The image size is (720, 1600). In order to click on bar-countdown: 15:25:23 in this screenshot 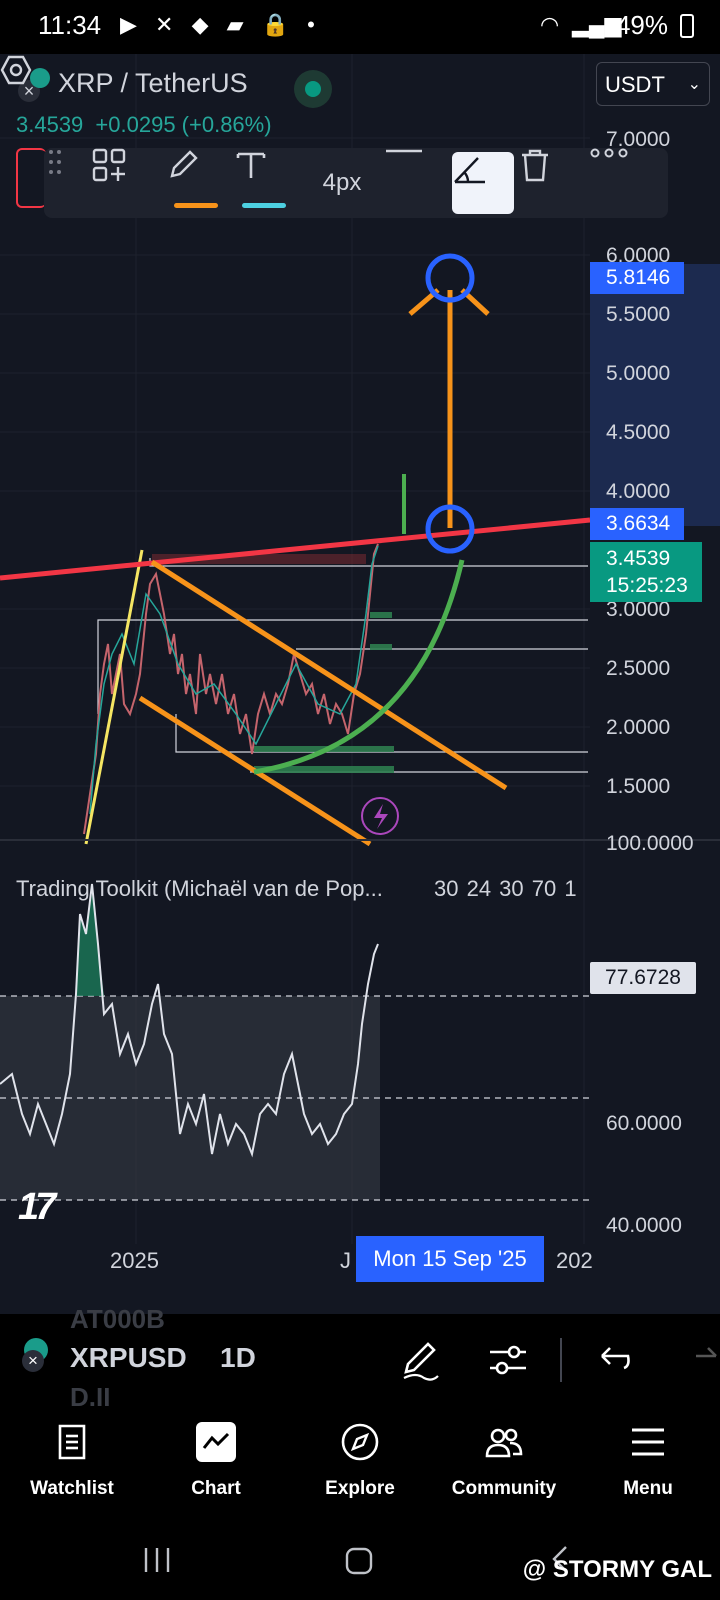, I will do `click(647, 585)`.